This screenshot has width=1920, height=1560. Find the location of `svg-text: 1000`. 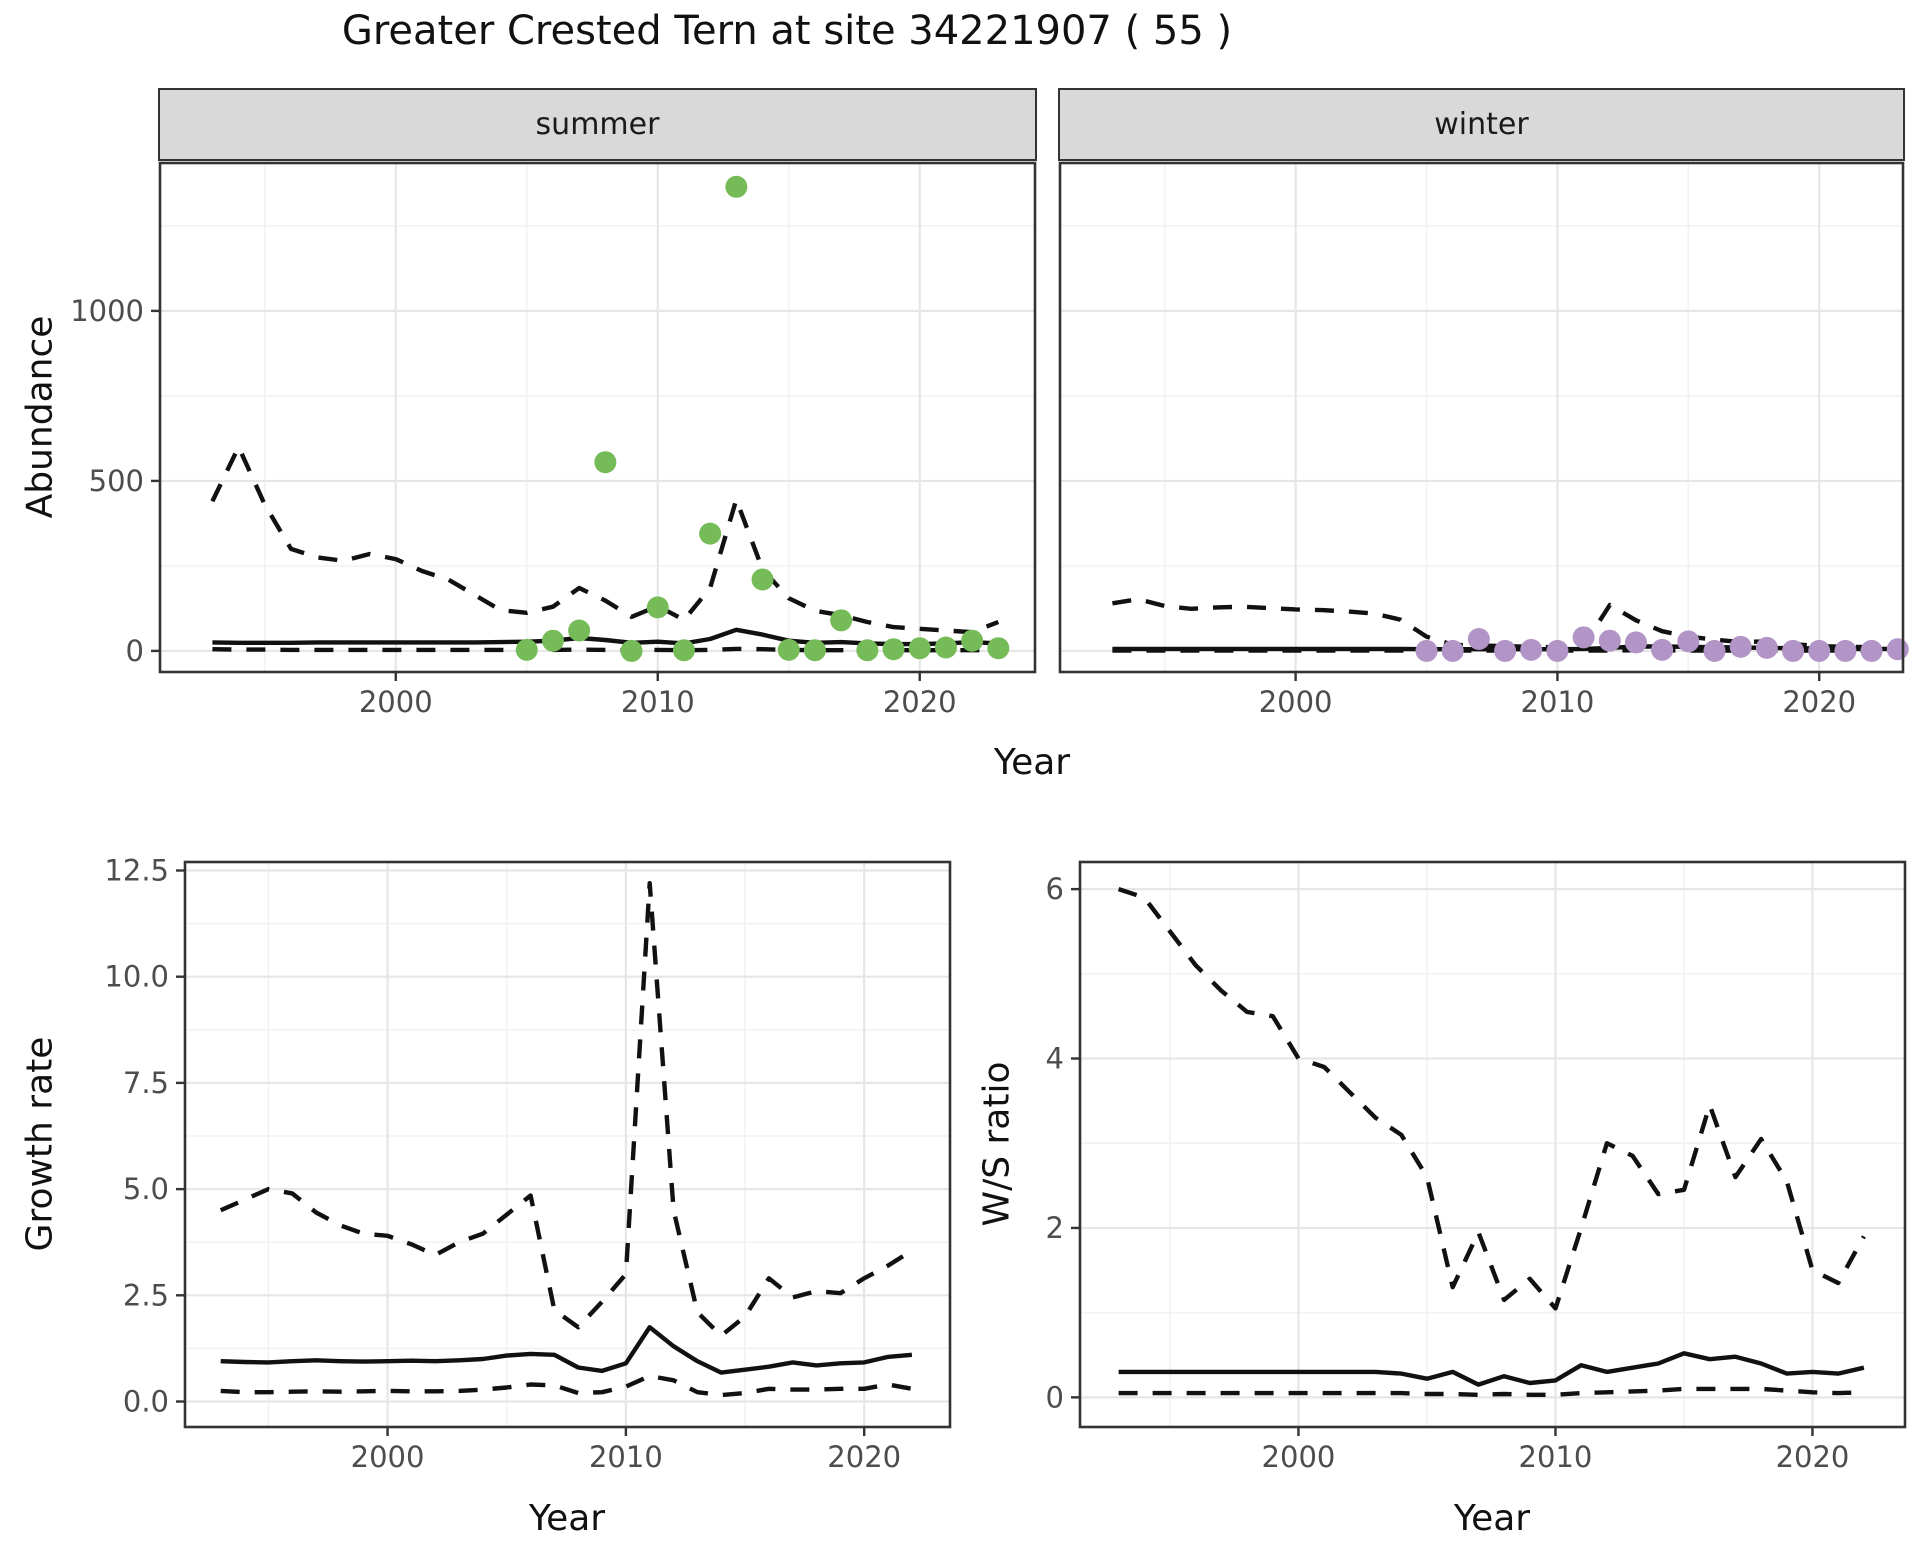

svg-text: 1000 is located at coordinates (107, 311).